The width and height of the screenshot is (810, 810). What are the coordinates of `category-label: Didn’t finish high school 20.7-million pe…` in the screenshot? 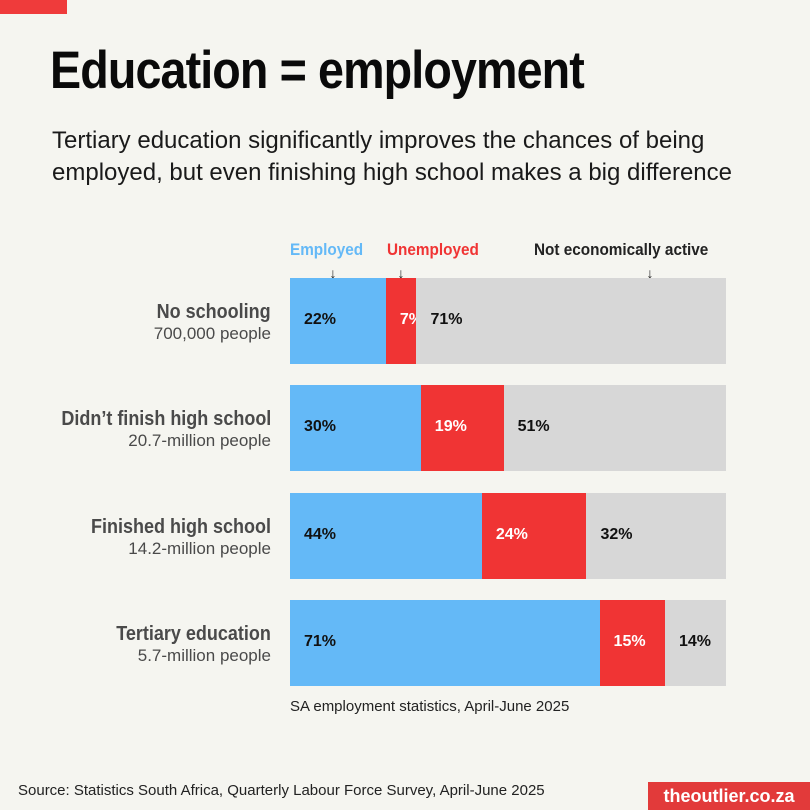 It's located at (154, 429).